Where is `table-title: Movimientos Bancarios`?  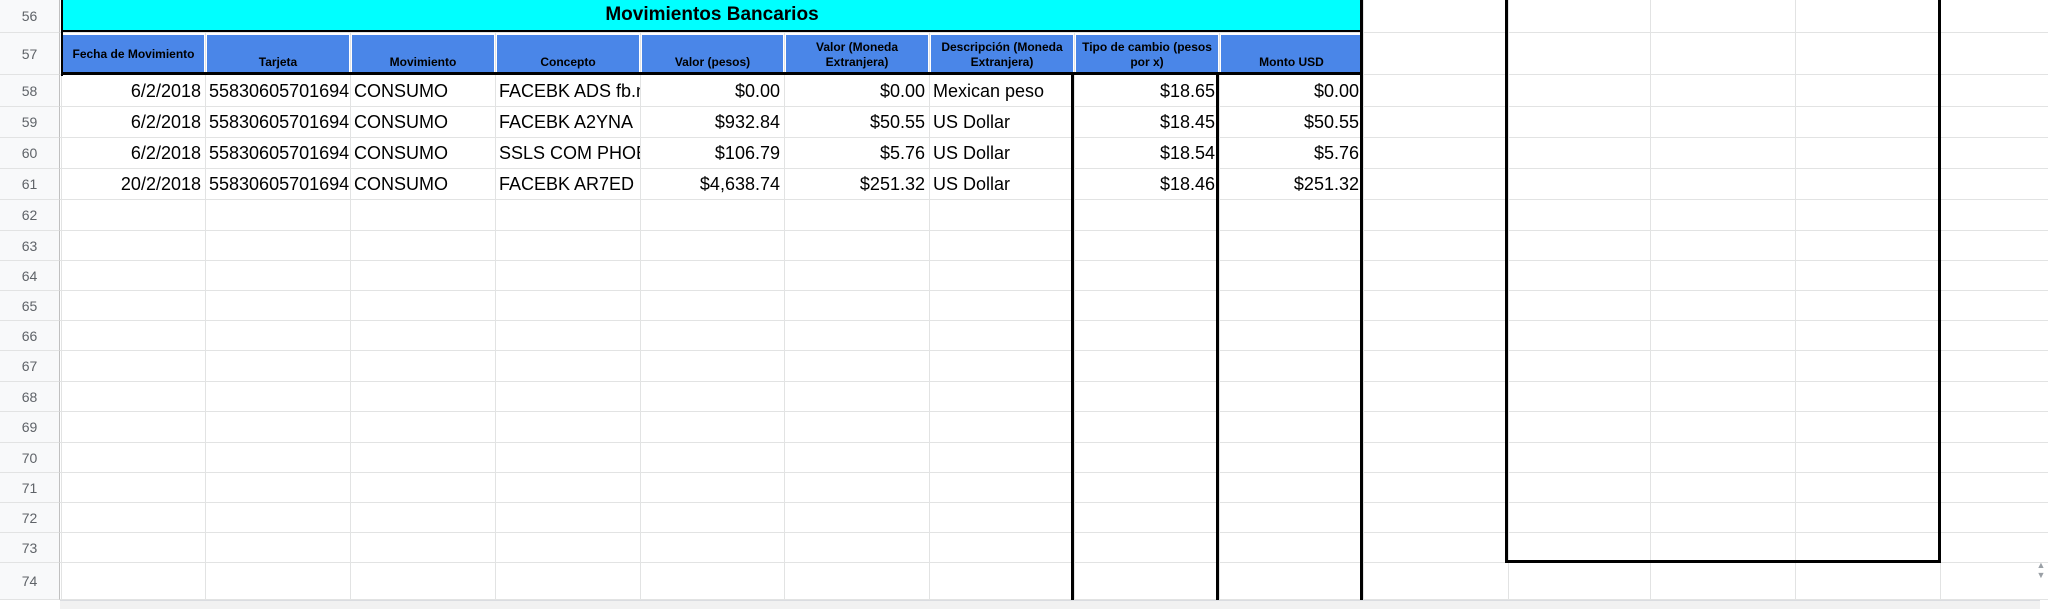 table-title: Movimientos Bancarios is located at coordinates (712, 16).